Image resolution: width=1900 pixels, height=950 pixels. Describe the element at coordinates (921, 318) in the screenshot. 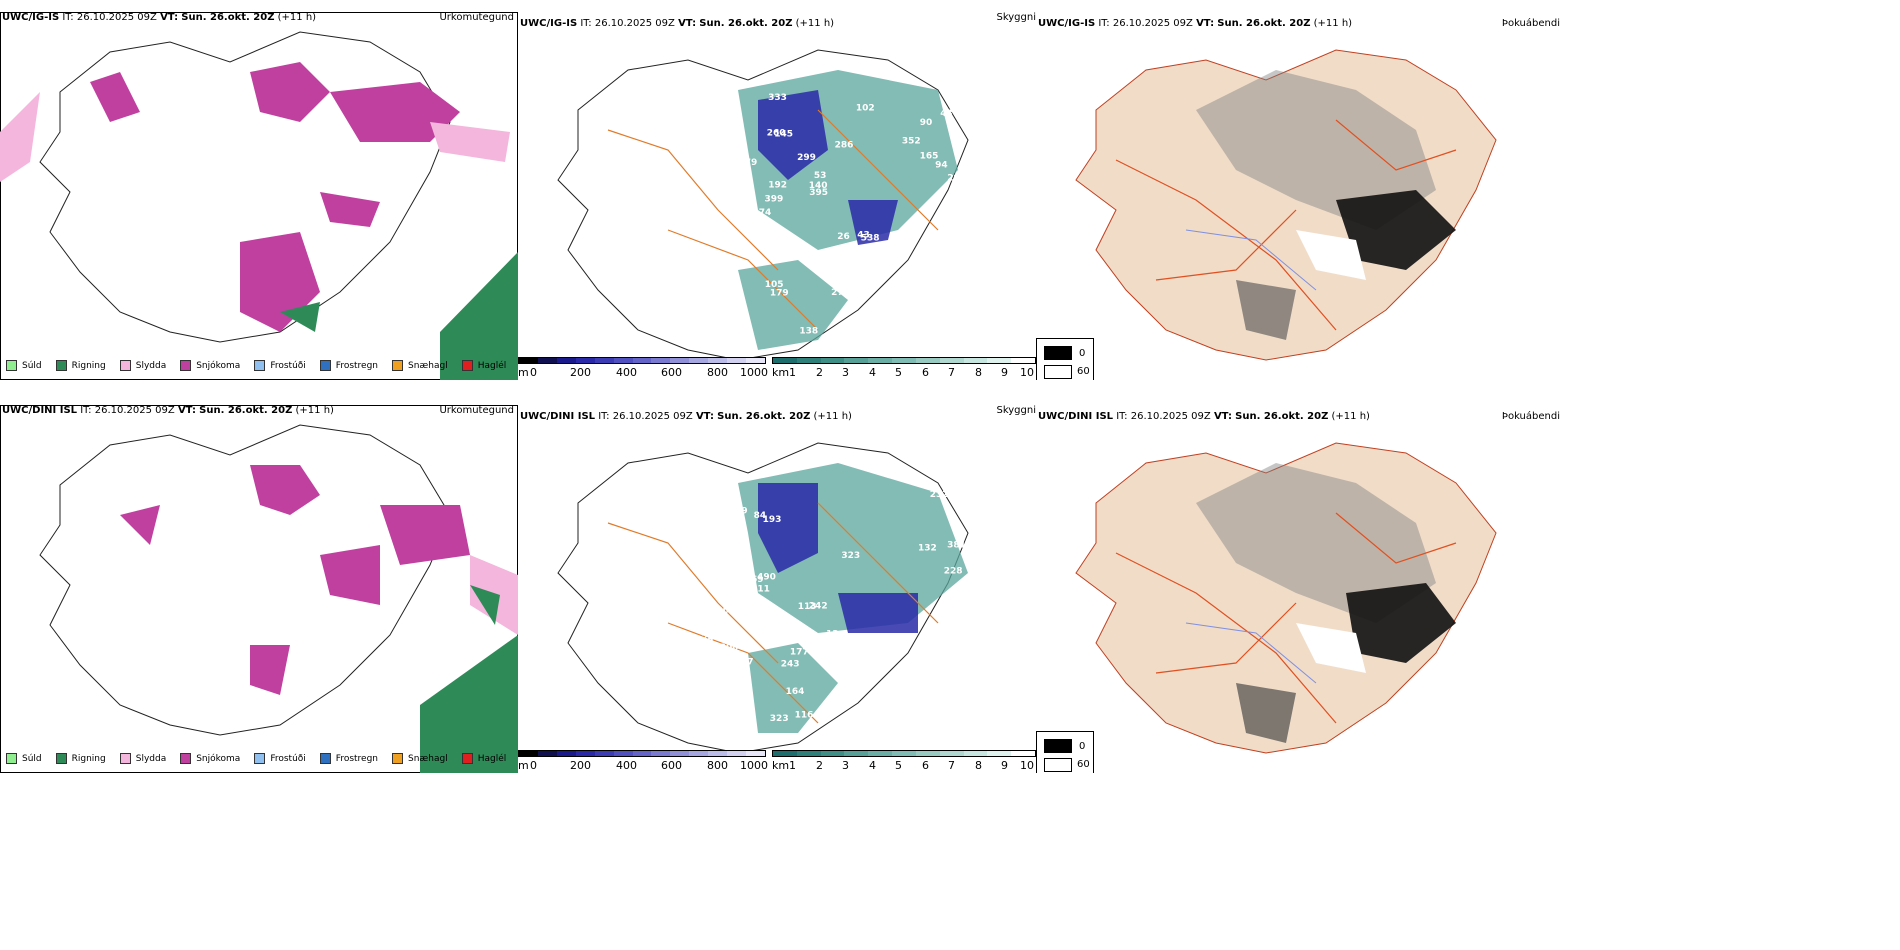

I see `ceiling-value-label: 74` at that location.